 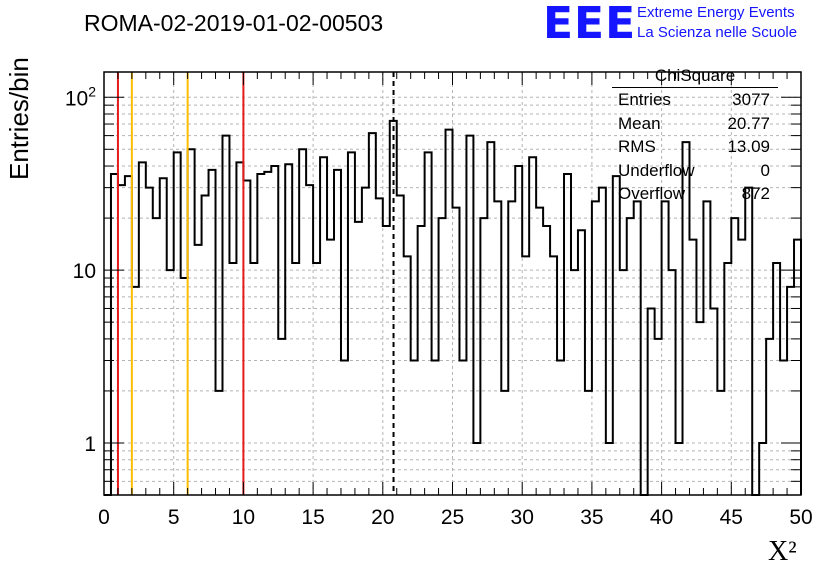 I want to click on stats-row-rms: RMS 13.09, so click(x=694, y=147).